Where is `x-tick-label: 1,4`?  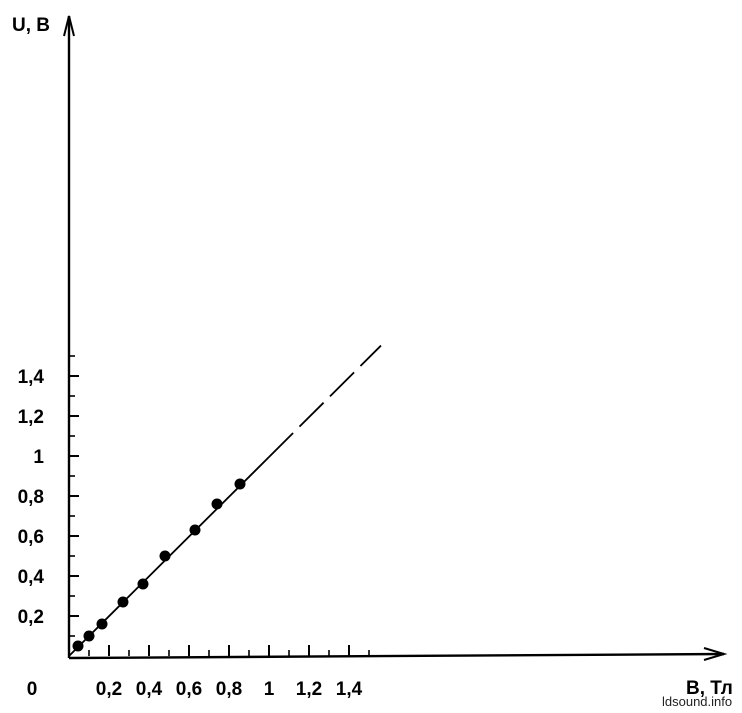
x-tick-label: 1,4 is located at coordinates (349, 689).